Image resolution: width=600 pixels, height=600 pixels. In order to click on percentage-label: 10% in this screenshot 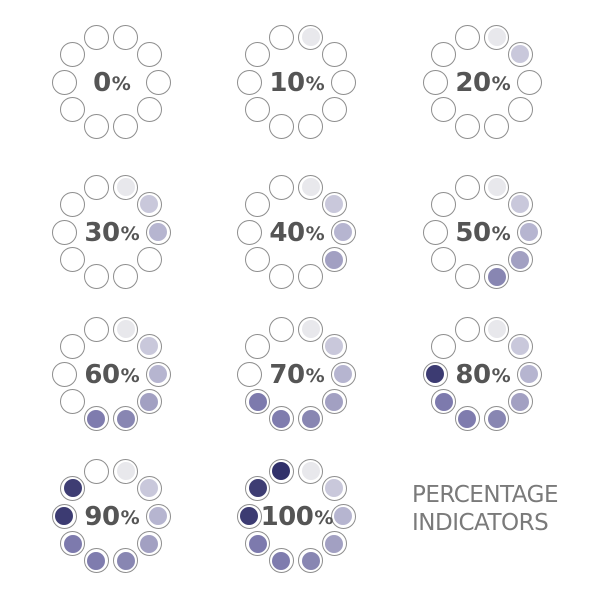, I will do `click(297, 83)`.